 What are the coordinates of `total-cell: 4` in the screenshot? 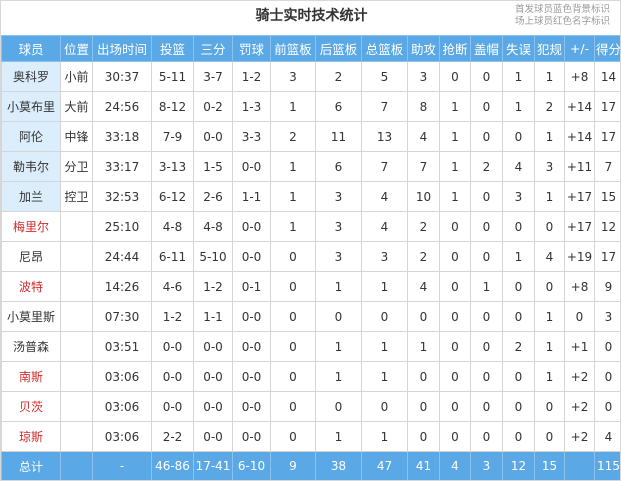 It's located at (455, 465).